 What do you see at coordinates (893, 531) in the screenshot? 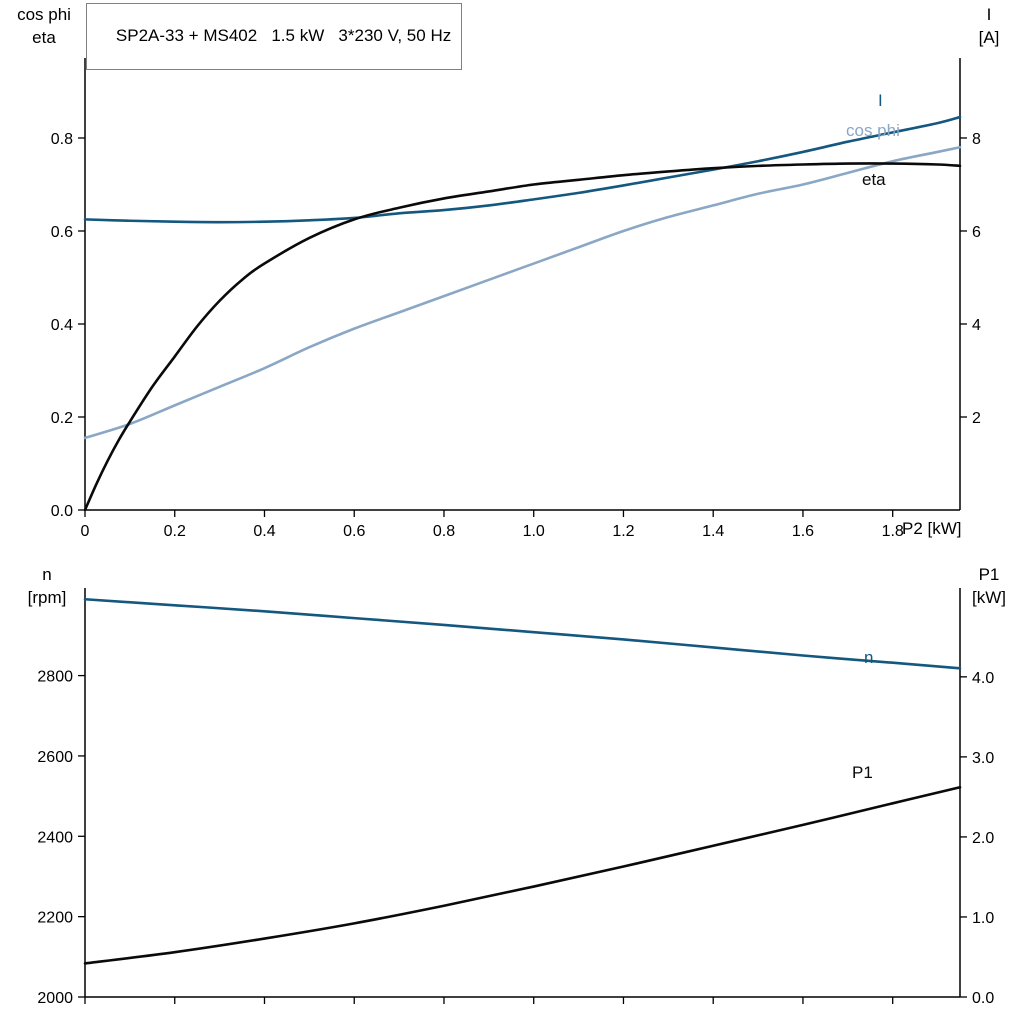
I see `x-tick-label: 1.8` at bounding box center [893, 531].